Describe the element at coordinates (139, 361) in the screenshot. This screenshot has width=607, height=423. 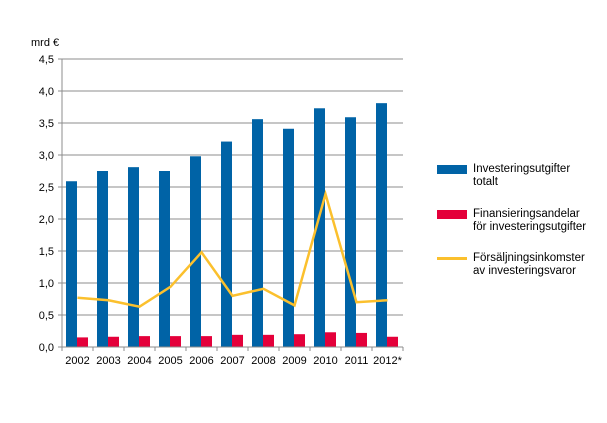
I see `x-tick-label: 2004` at that location.